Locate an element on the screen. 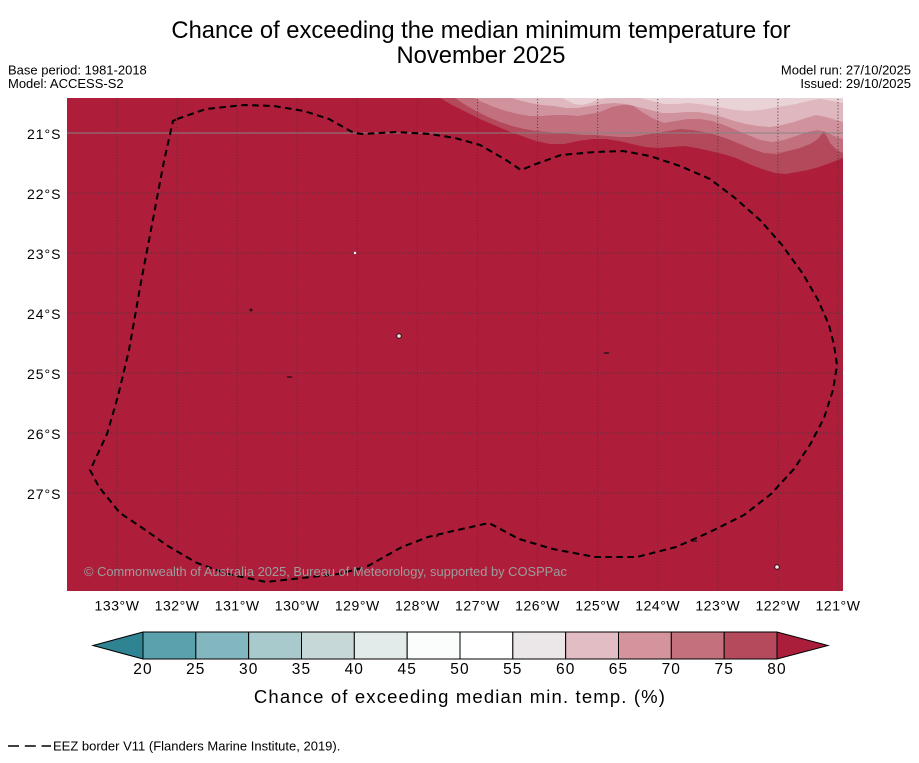  svg-text: 125°W is located at coordinates (597, 606).